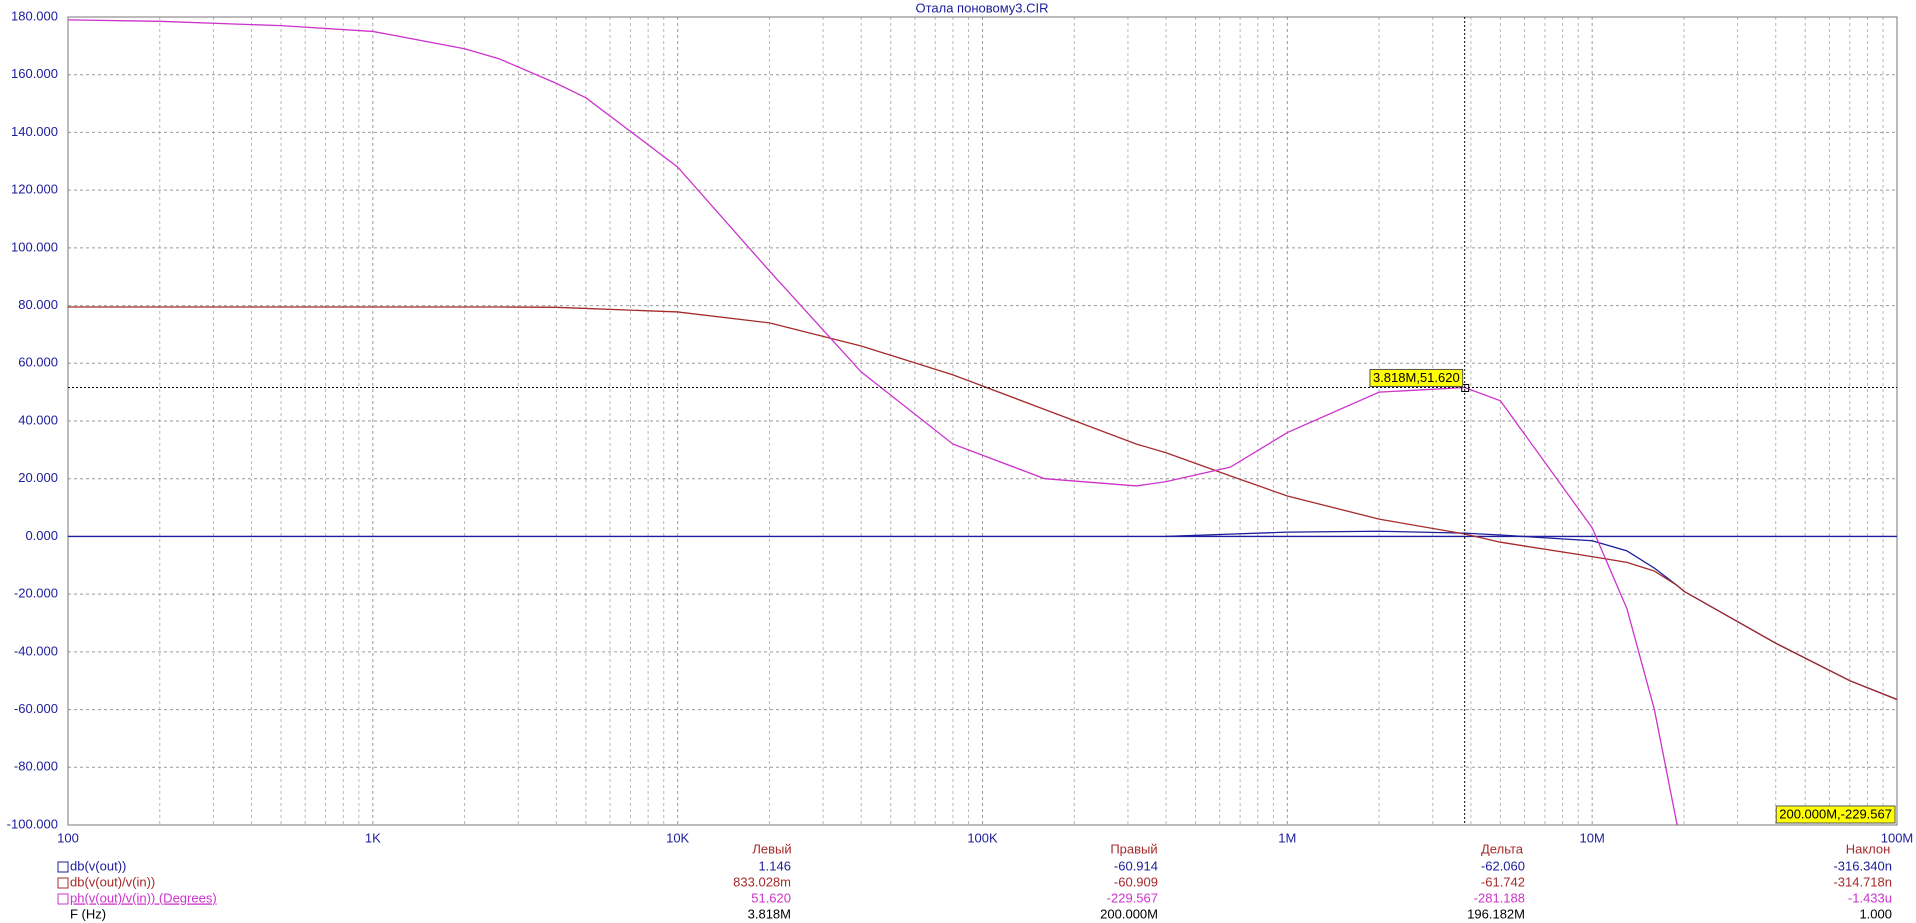 The height and width of the screenshot is (923, 1916). What do you see at coordinates (36, 708) in the screenshot?
I see `y-tick-label: -60.000` at bounding box center [36, 708].